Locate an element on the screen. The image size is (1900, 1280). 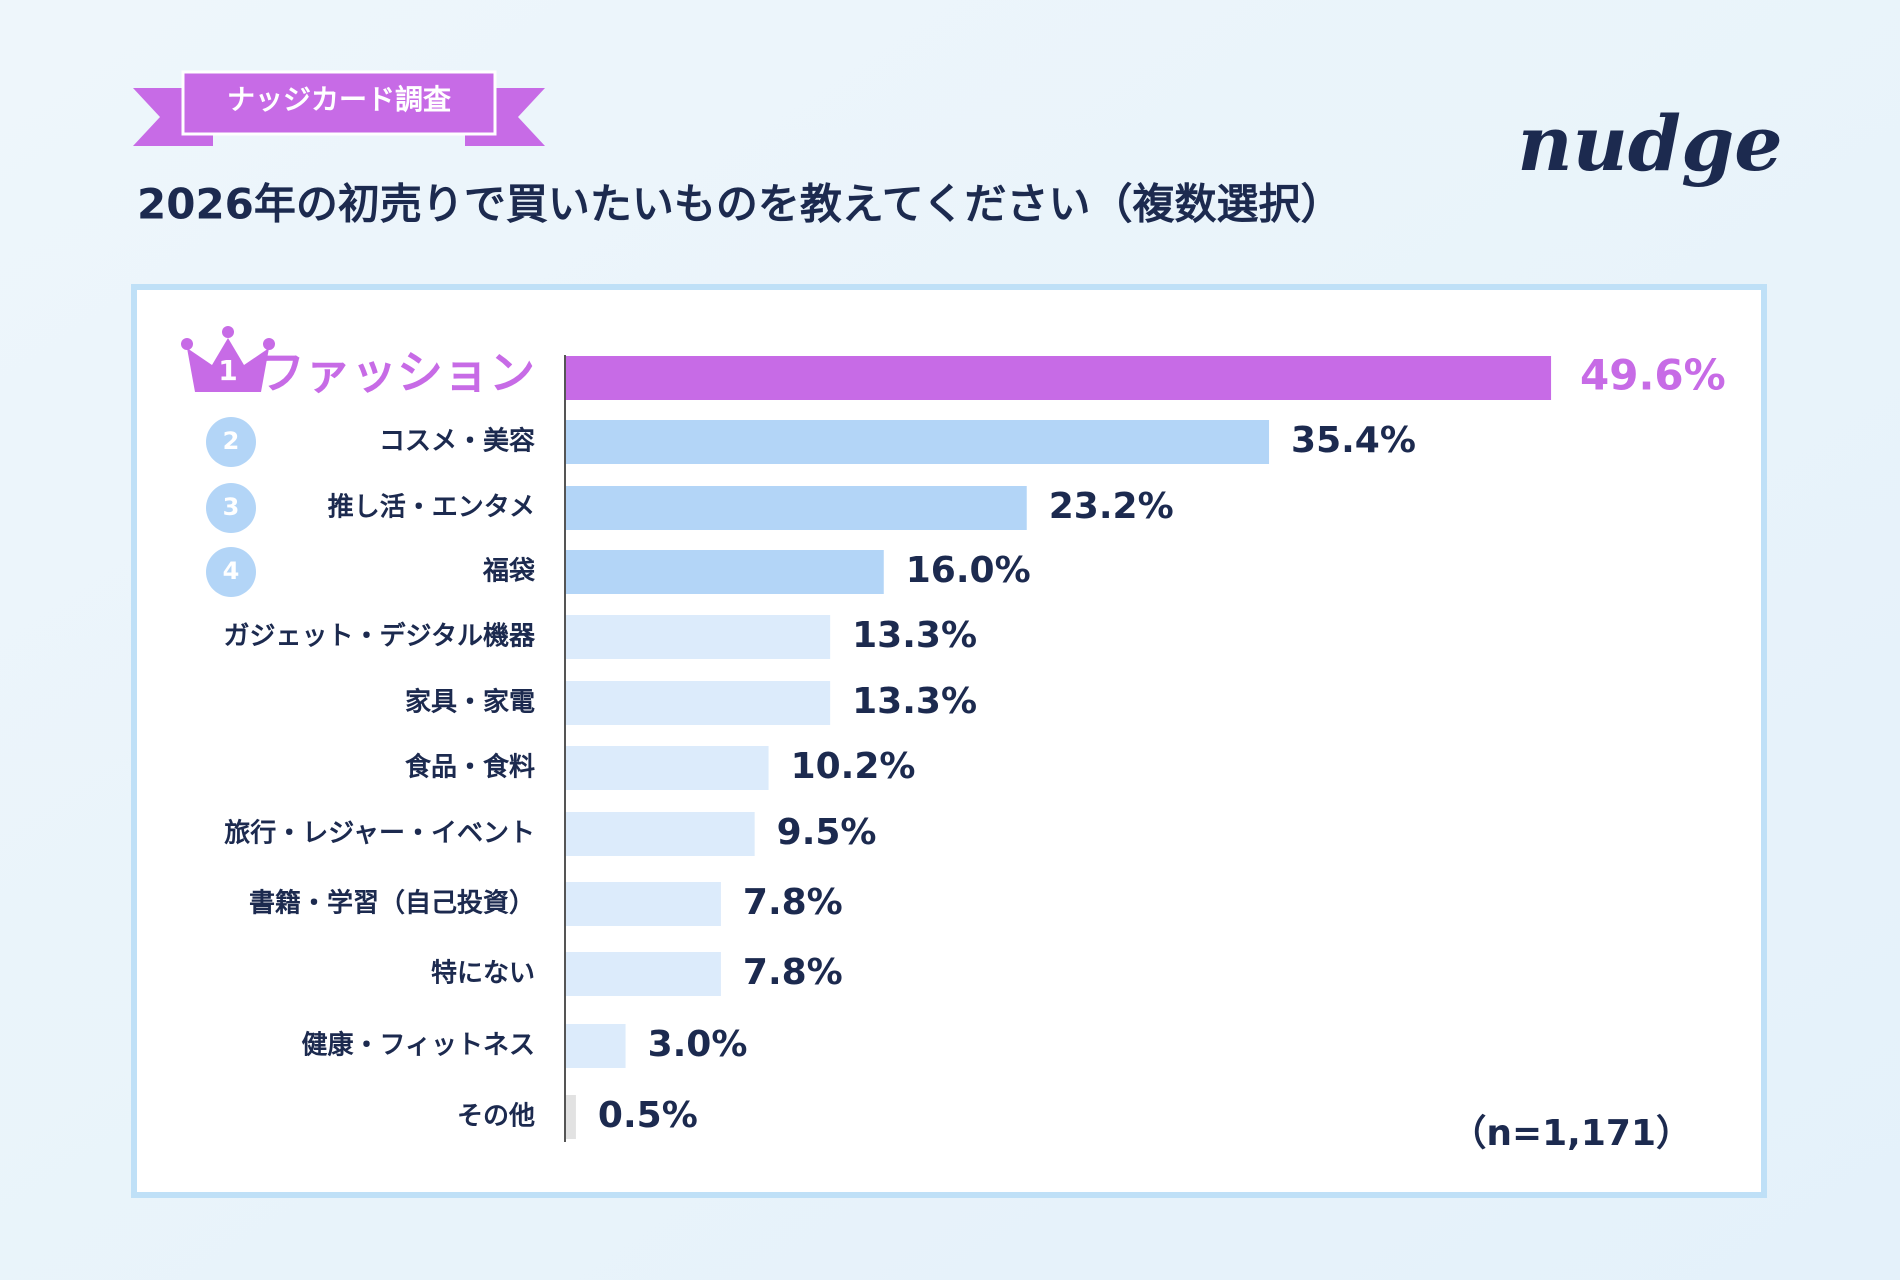
rank-number: 3 is located at coordinates (231, 507).